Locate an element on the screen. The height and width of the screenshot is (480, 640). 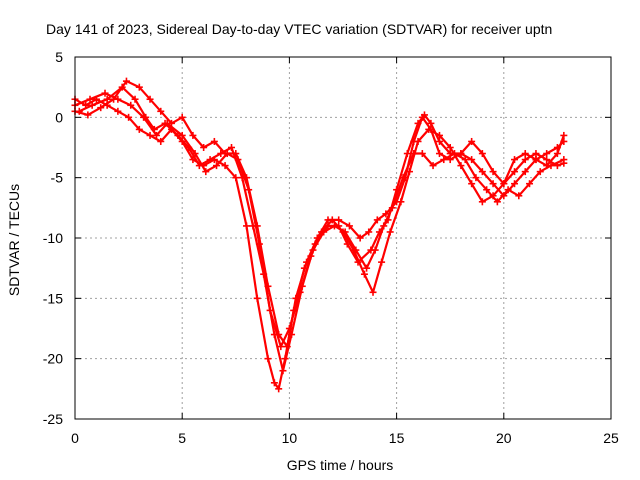
x-tick-label: 10 is located at coordinates (290, 438).